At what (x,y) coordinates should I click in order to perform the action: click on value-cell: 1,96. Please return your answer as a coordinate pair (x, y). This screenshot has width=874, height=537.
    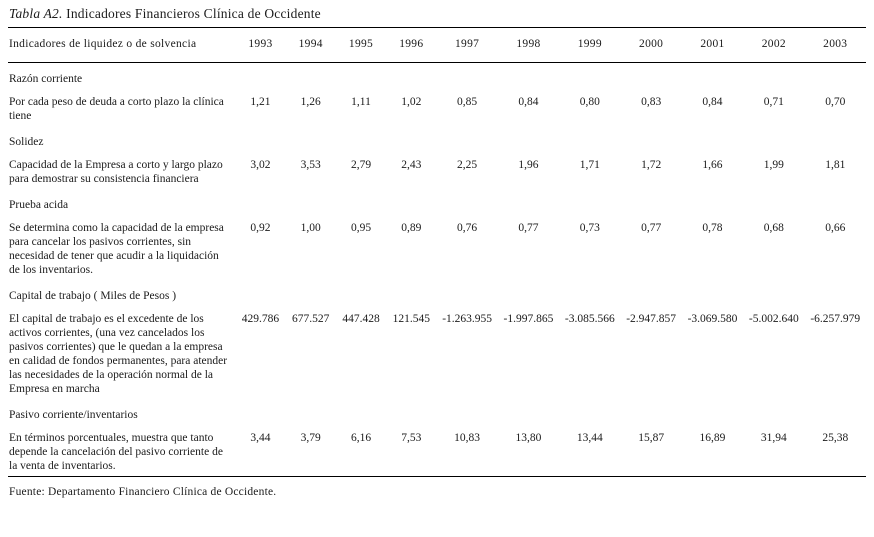
    Looking at the image, I should click on (528, 165).